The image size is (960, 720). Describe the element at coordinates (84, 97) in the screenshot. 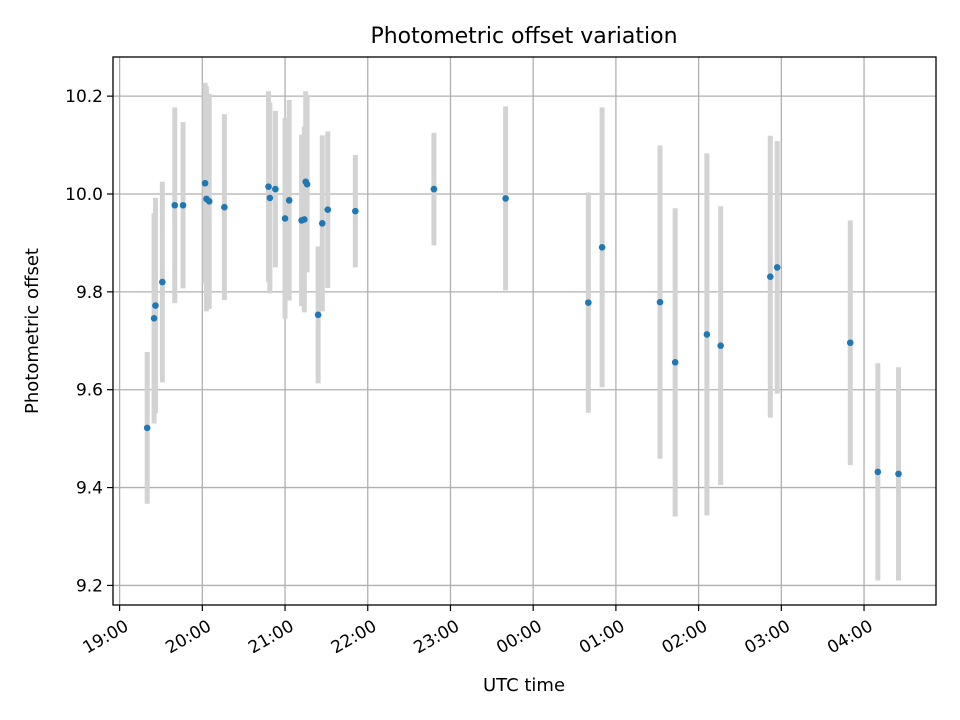

I see `y-tick-label: 10.2` at that location.